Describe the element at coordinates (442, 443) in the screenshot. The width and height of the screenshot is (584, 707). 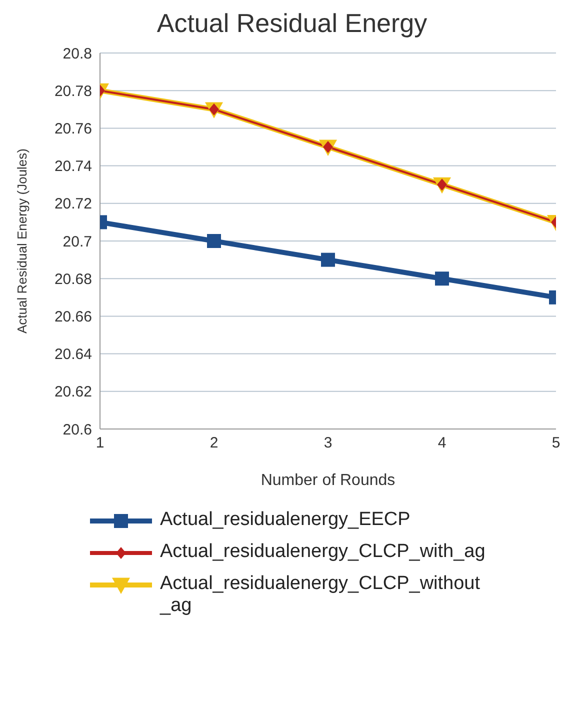
I see `x-tick-label: 4` at that location.